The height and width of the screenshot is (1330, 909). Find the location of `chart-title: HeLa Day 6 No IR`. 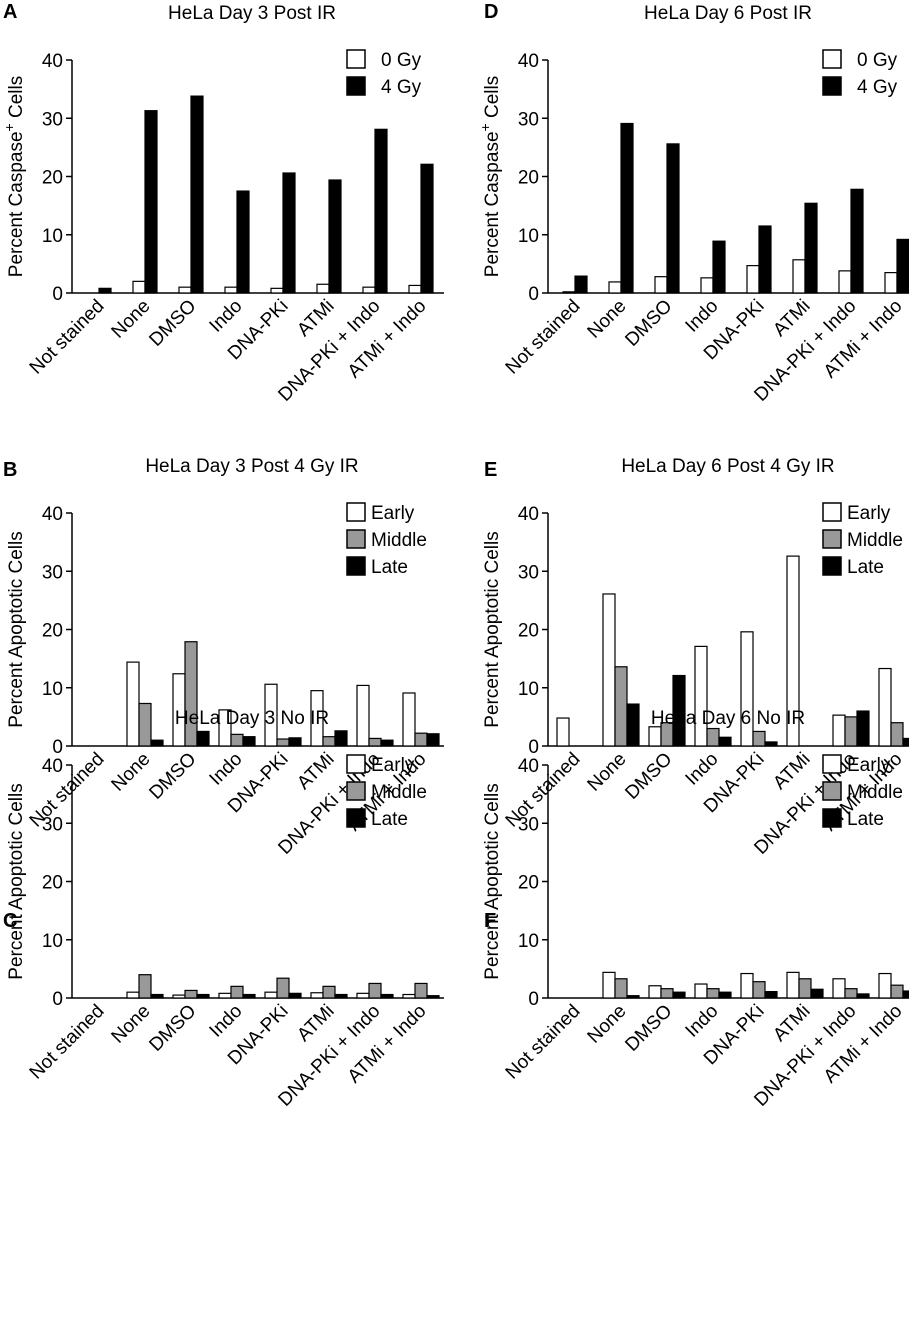

chart-title: HeLa Day 6 No IR is located at coordinates (728, 718).